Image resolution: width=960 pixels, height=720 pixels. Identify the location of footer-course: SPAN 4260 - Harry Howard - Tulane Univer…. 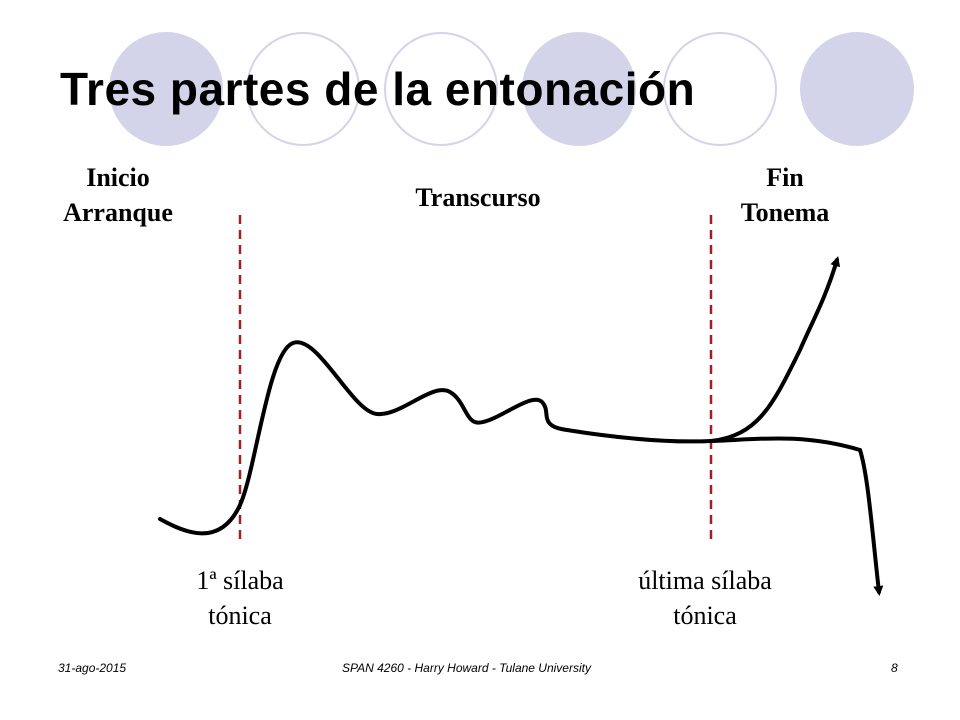
(466, 668).